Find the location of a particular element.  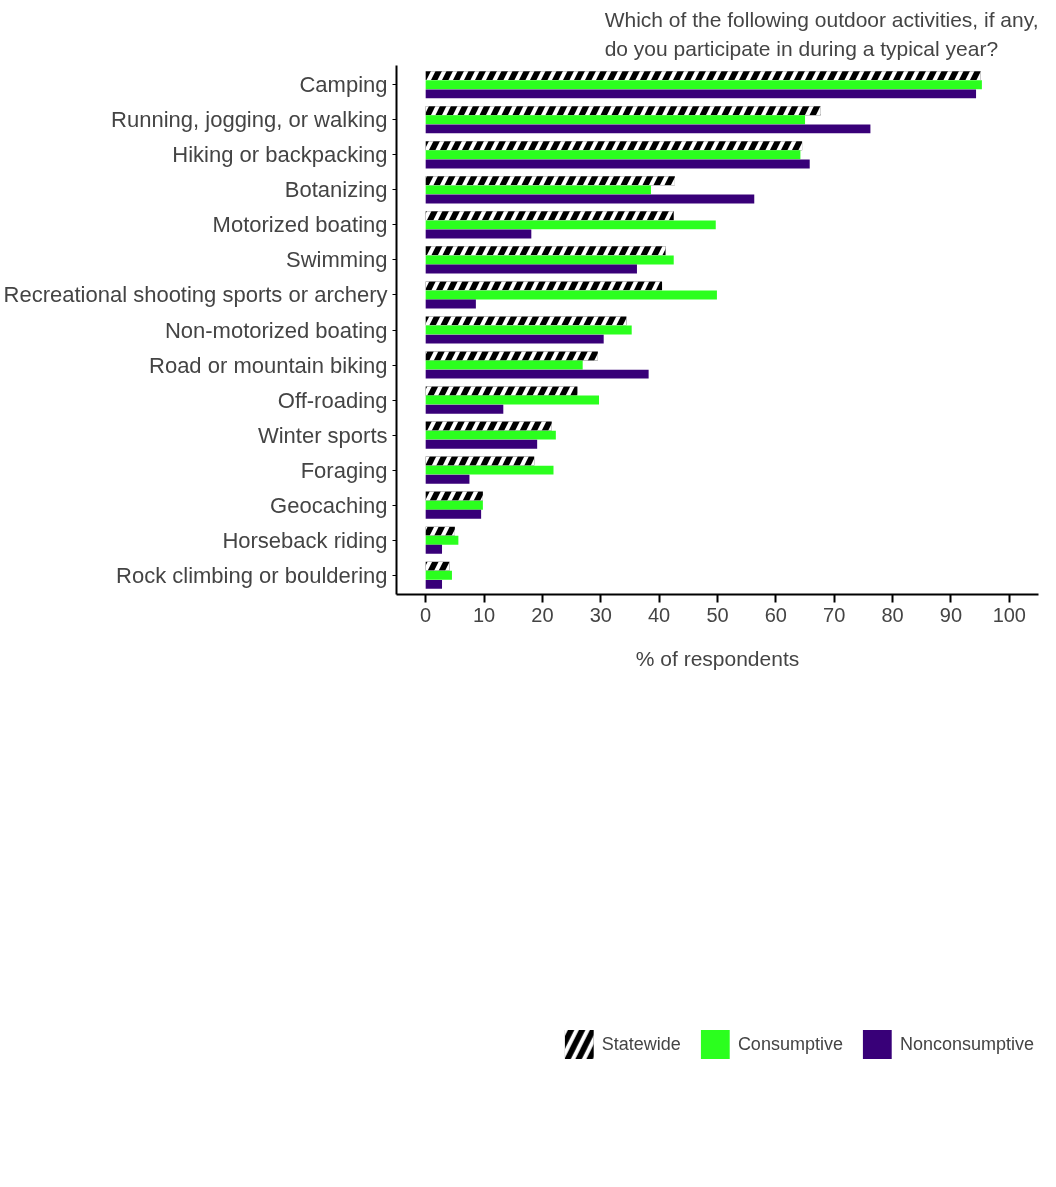

y-tick-label: Geocaching is located at coordinates (329, 505).